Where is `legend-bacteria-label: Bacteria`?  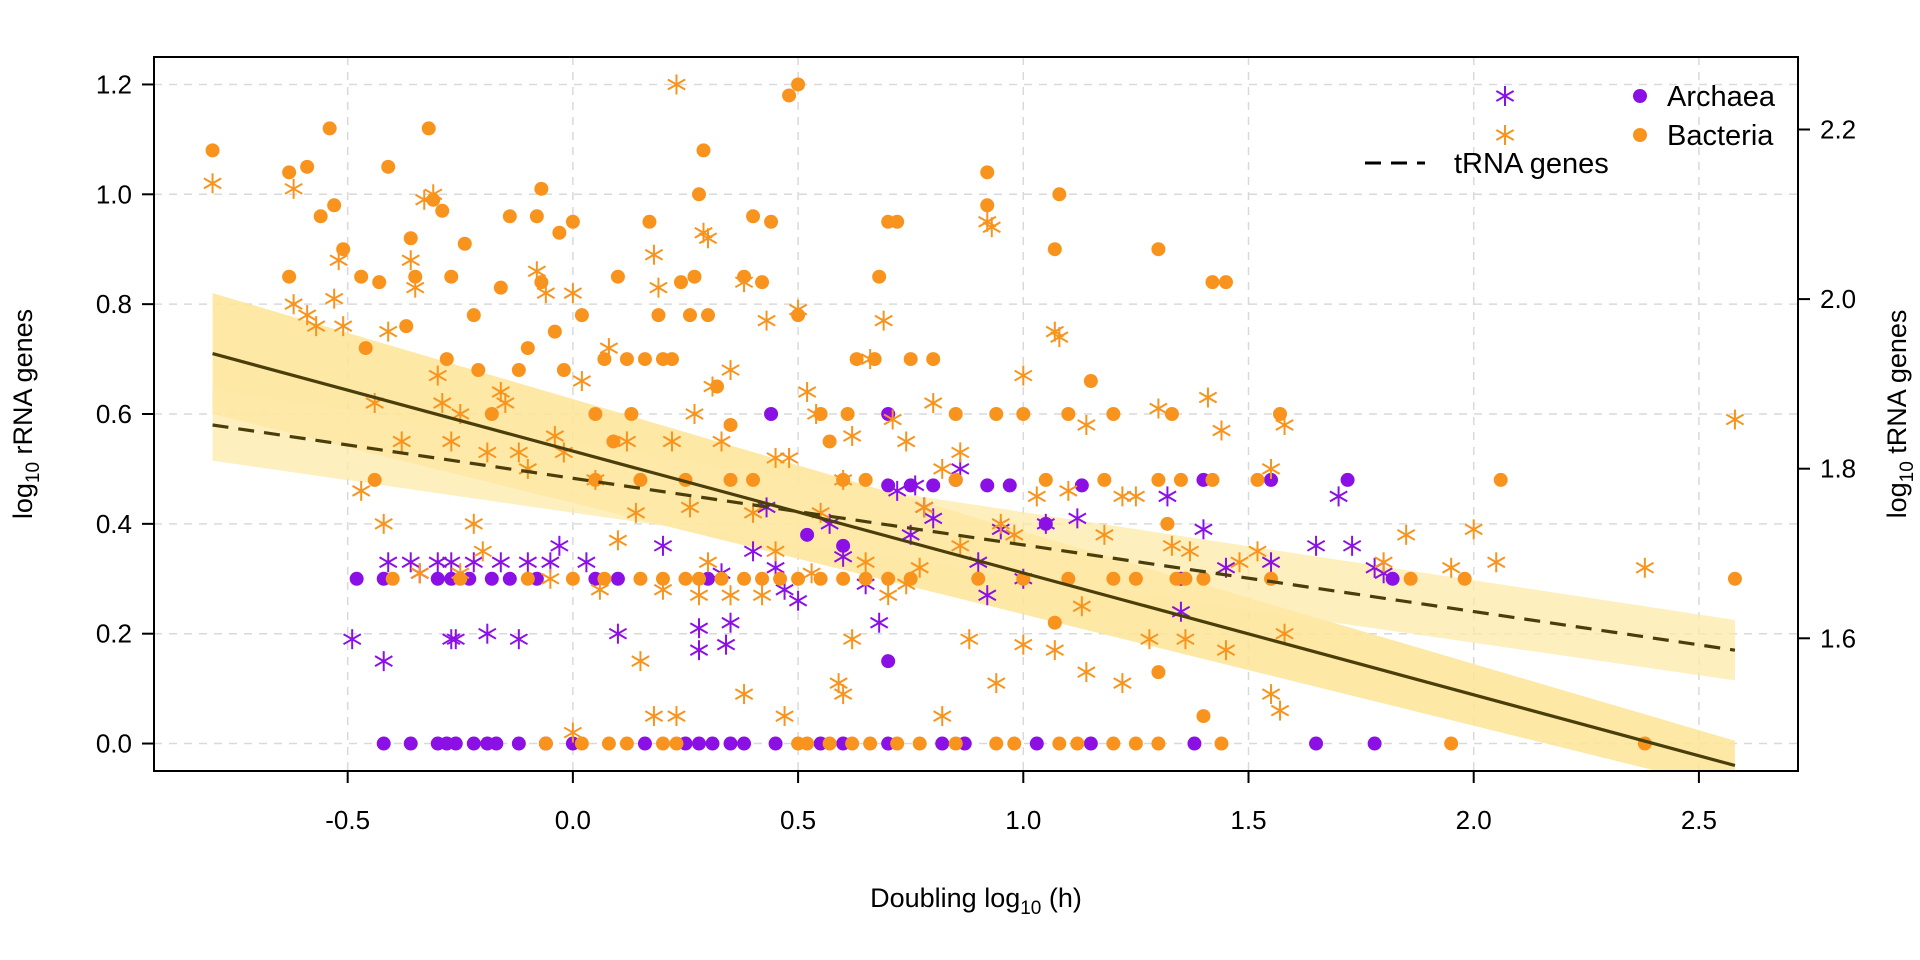
legend-bacteria-label: Bacteria is located at coordinates (1720, 136).